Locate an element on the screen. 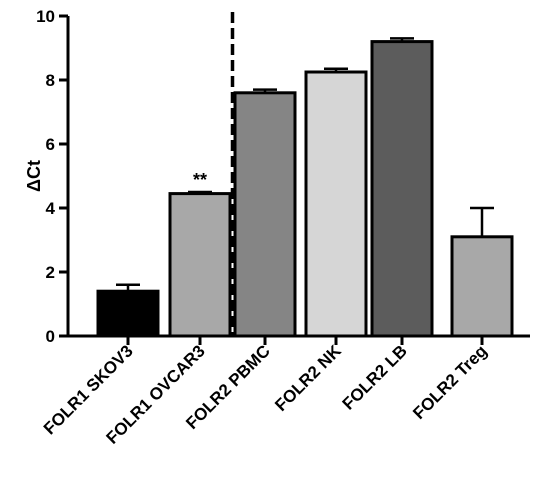  y-tick-label: 6 is located at coordinates (50, 144).